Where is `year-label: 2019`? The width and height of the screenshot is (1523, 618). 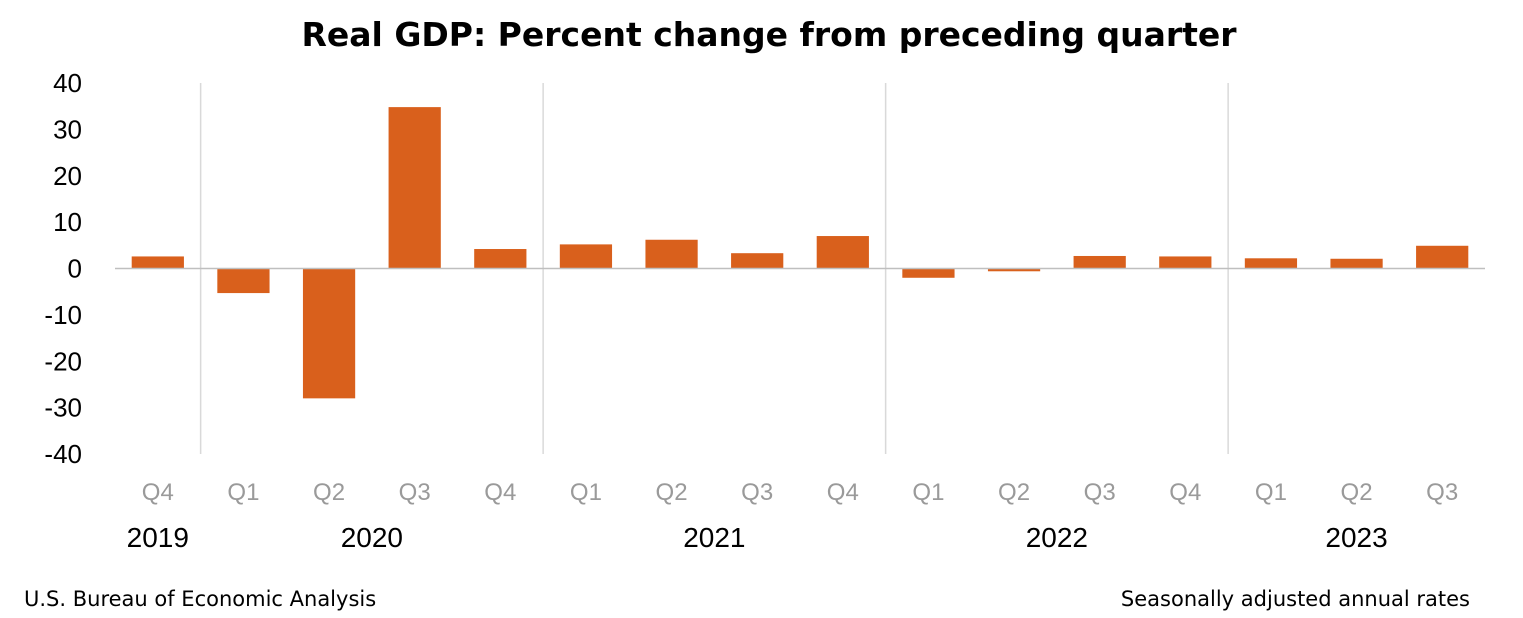 year-label: 2019 is located at coordinates (158, 537).